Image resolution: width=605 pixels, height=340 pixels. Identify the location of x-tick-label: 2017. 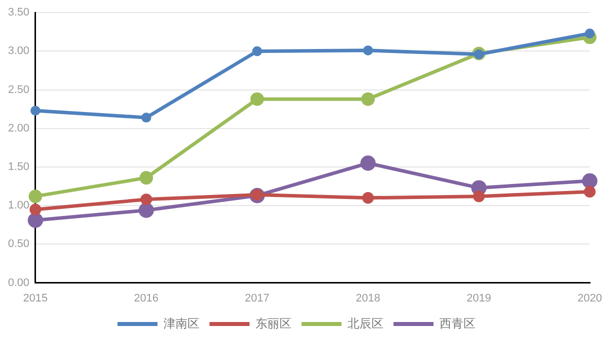
(257, 298).